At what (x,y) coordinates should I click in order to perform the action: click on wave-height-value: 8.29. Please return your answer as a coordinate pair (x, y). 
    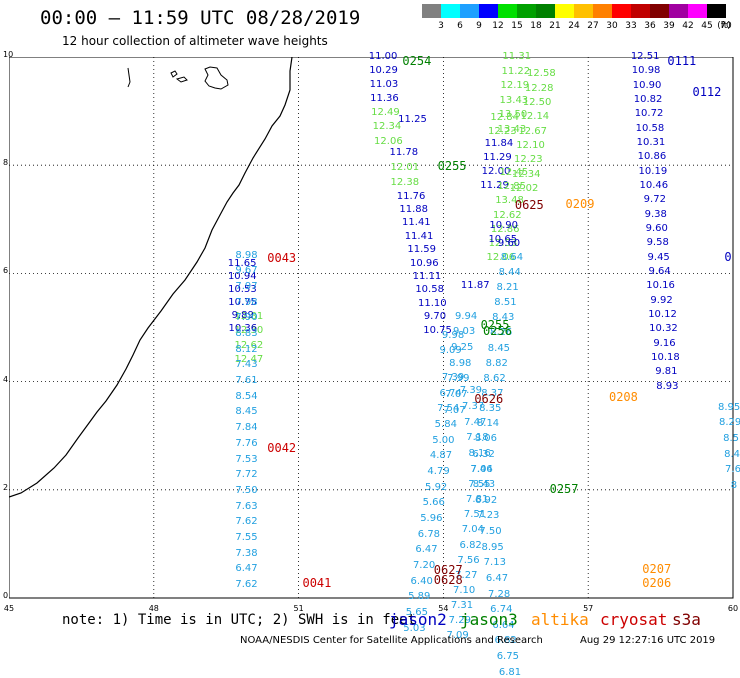
    Looking at the image, I should click on (729, 423).